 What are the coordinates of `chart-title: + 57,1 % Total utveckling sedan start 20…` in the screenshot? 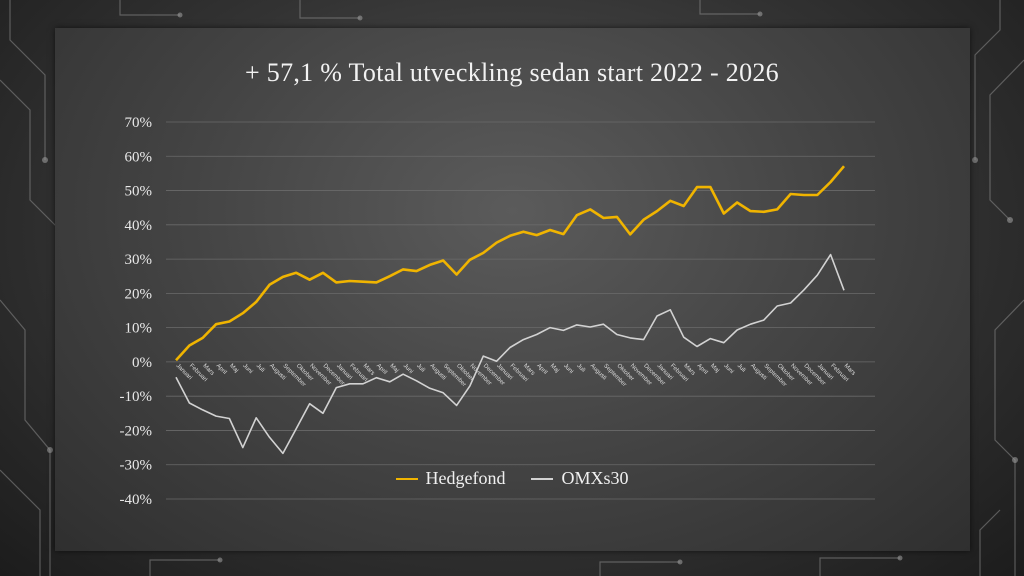 It's located at (512, 72).